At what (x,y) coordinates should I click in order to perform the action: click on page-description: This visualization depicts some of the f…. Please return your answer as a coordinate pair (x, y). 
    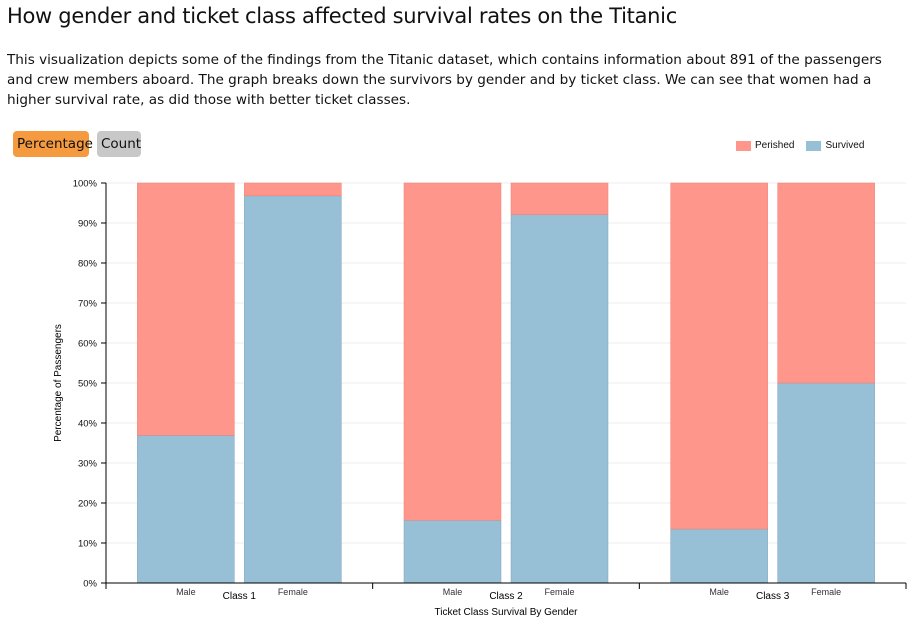
    Looking at the image, I should click on (444, 80).